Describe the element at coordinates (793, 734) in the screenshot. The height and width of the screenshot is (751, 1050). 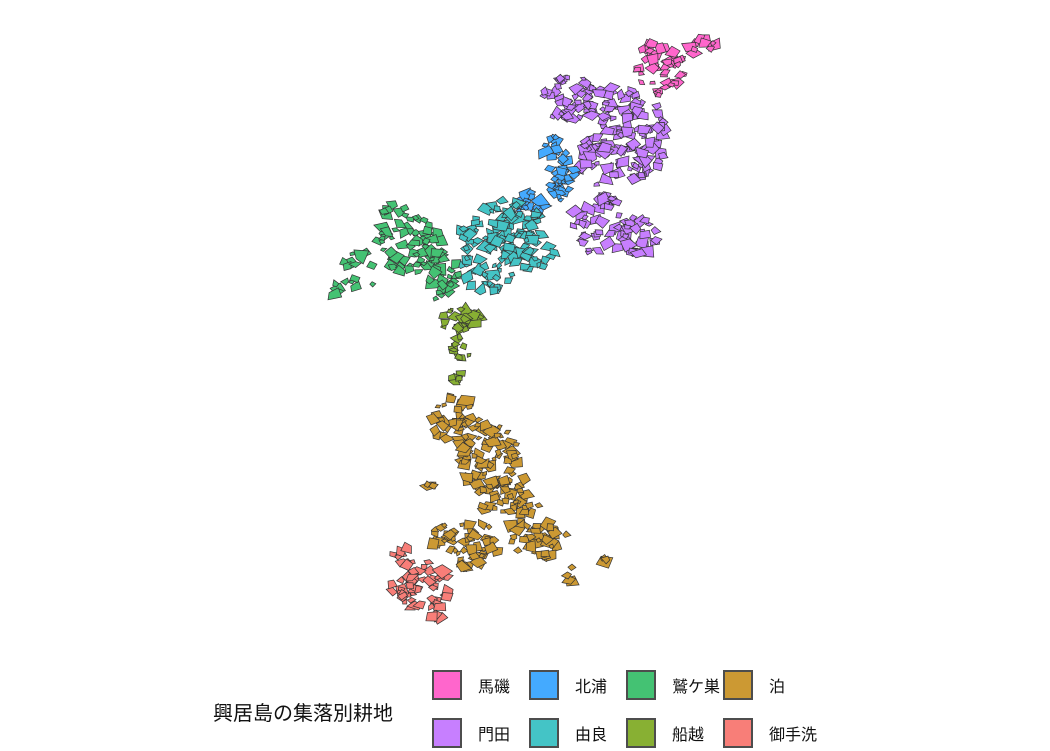
I see `legend-label: 御手洗` at that location.